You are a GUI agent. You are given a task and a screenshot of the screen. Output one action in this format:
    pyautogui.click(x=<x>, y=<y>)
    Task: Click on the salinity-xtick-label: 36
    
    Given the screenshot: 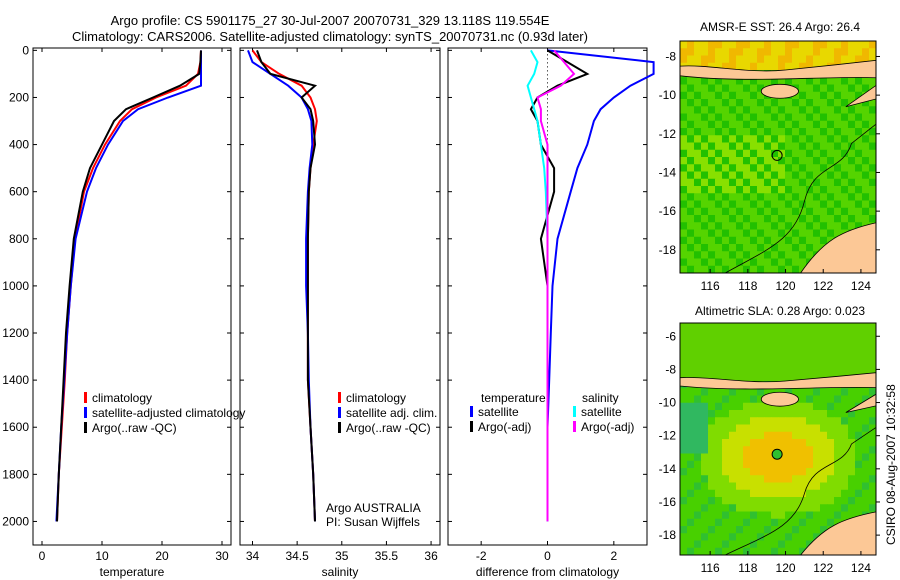 What is the action you would take?
    pyautogui.click(x=431, y=556)
    